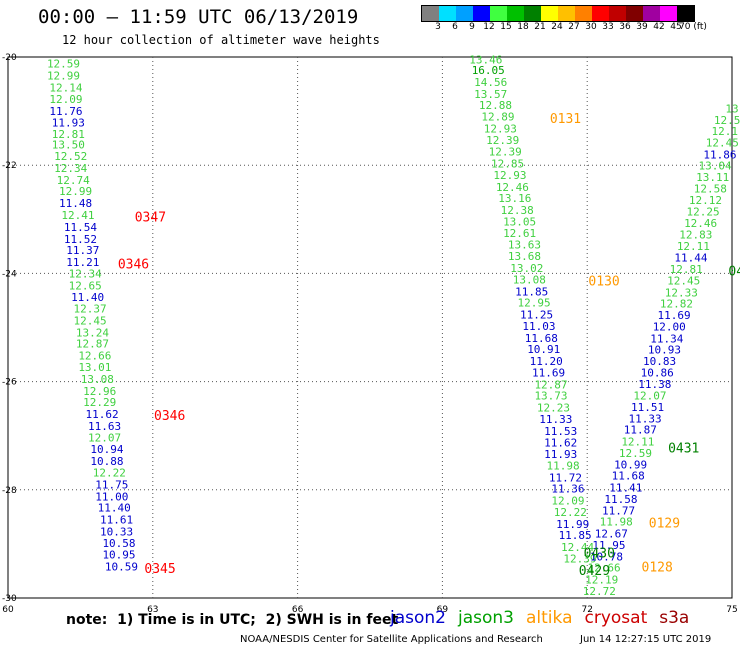  What do you see at coordinates (725, 131) in the screenshot?
I see `swh-data-label: 12.1` at bounding box center [725, 131].